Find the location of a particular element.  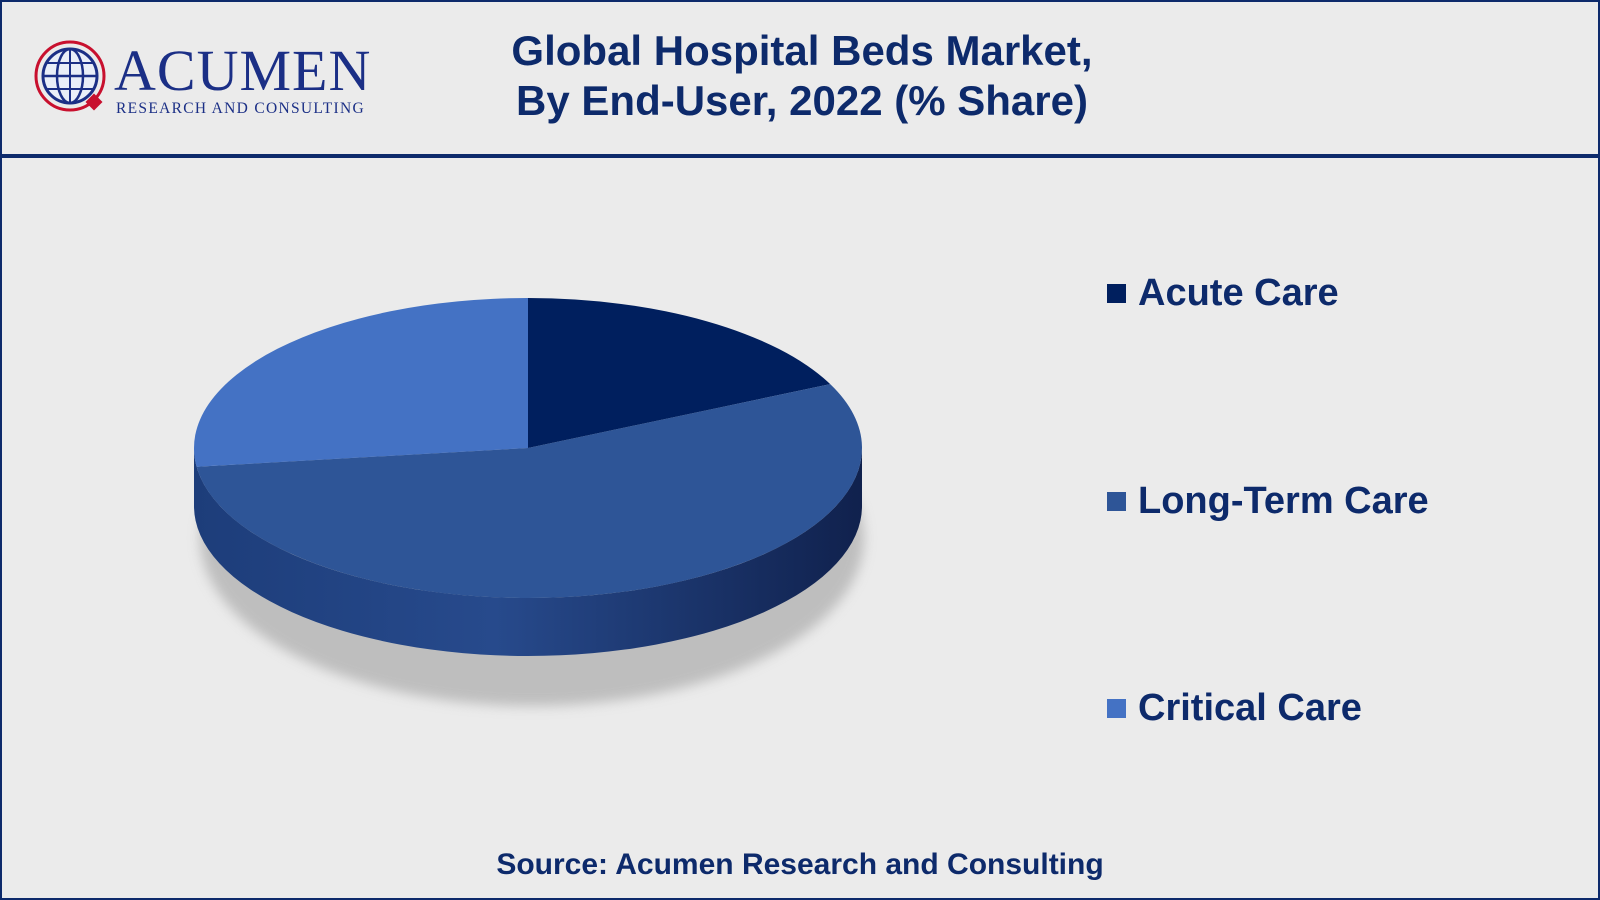

legend-item-critical-care: Critical Care is located at coordinates (1234, 708).